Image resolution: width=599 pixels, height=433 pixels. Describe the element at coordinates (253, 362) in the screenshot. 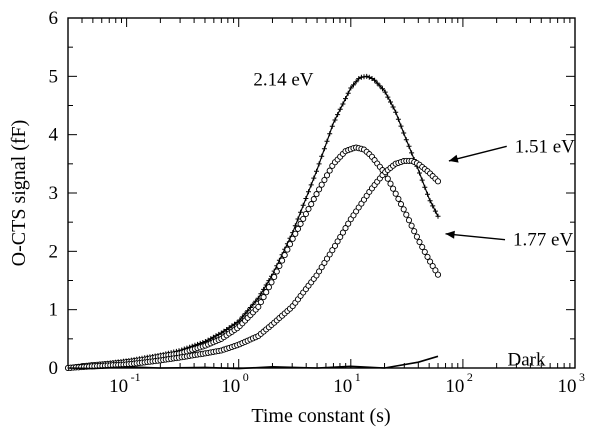

I see `series-line` at that location.